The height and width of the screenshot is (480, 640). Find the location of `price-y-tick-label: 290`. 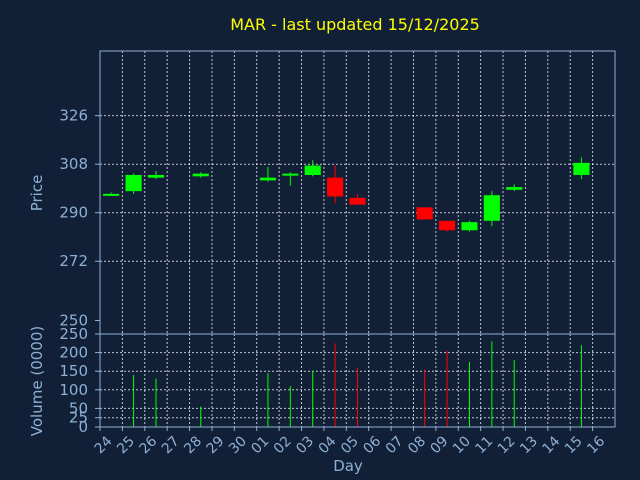

price-y-tick-label: 290 is located at coordinates (73, 213).